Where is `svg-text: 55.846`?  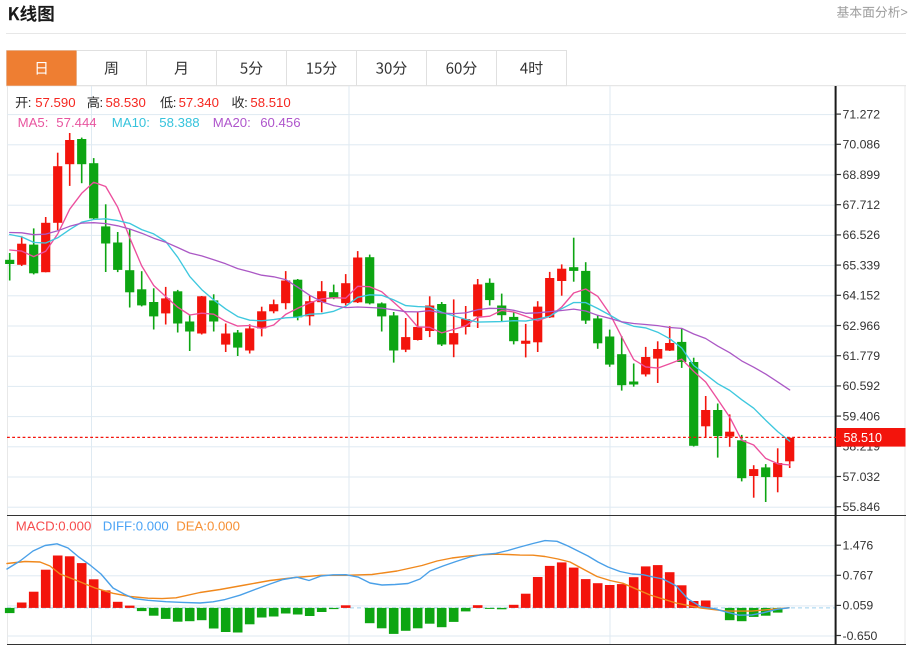
svg-text: 55.846 is located at coordinates (862, 507).